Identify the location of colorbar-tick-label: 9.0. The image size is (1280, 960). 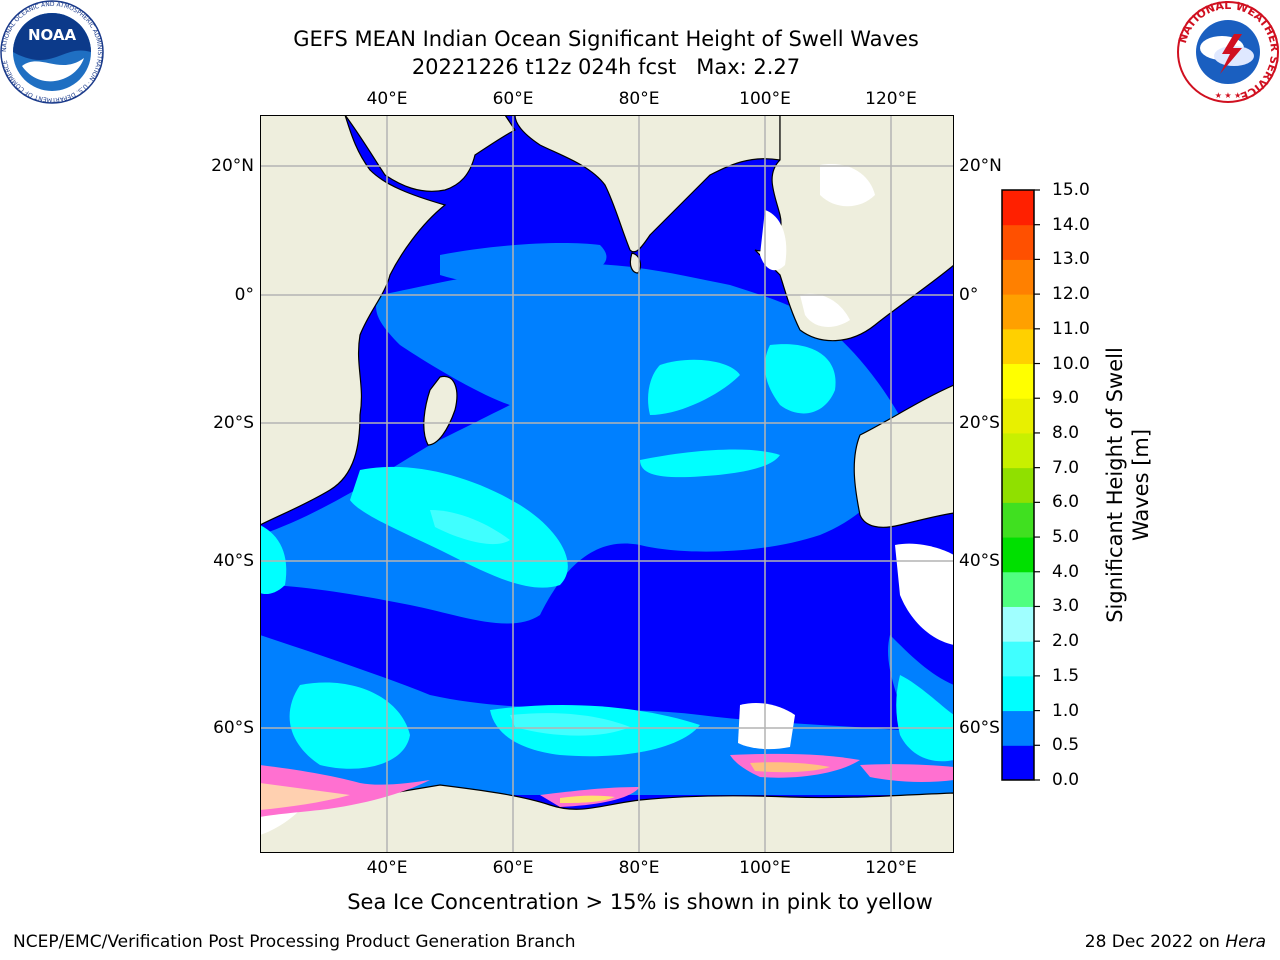
(1066, 398).